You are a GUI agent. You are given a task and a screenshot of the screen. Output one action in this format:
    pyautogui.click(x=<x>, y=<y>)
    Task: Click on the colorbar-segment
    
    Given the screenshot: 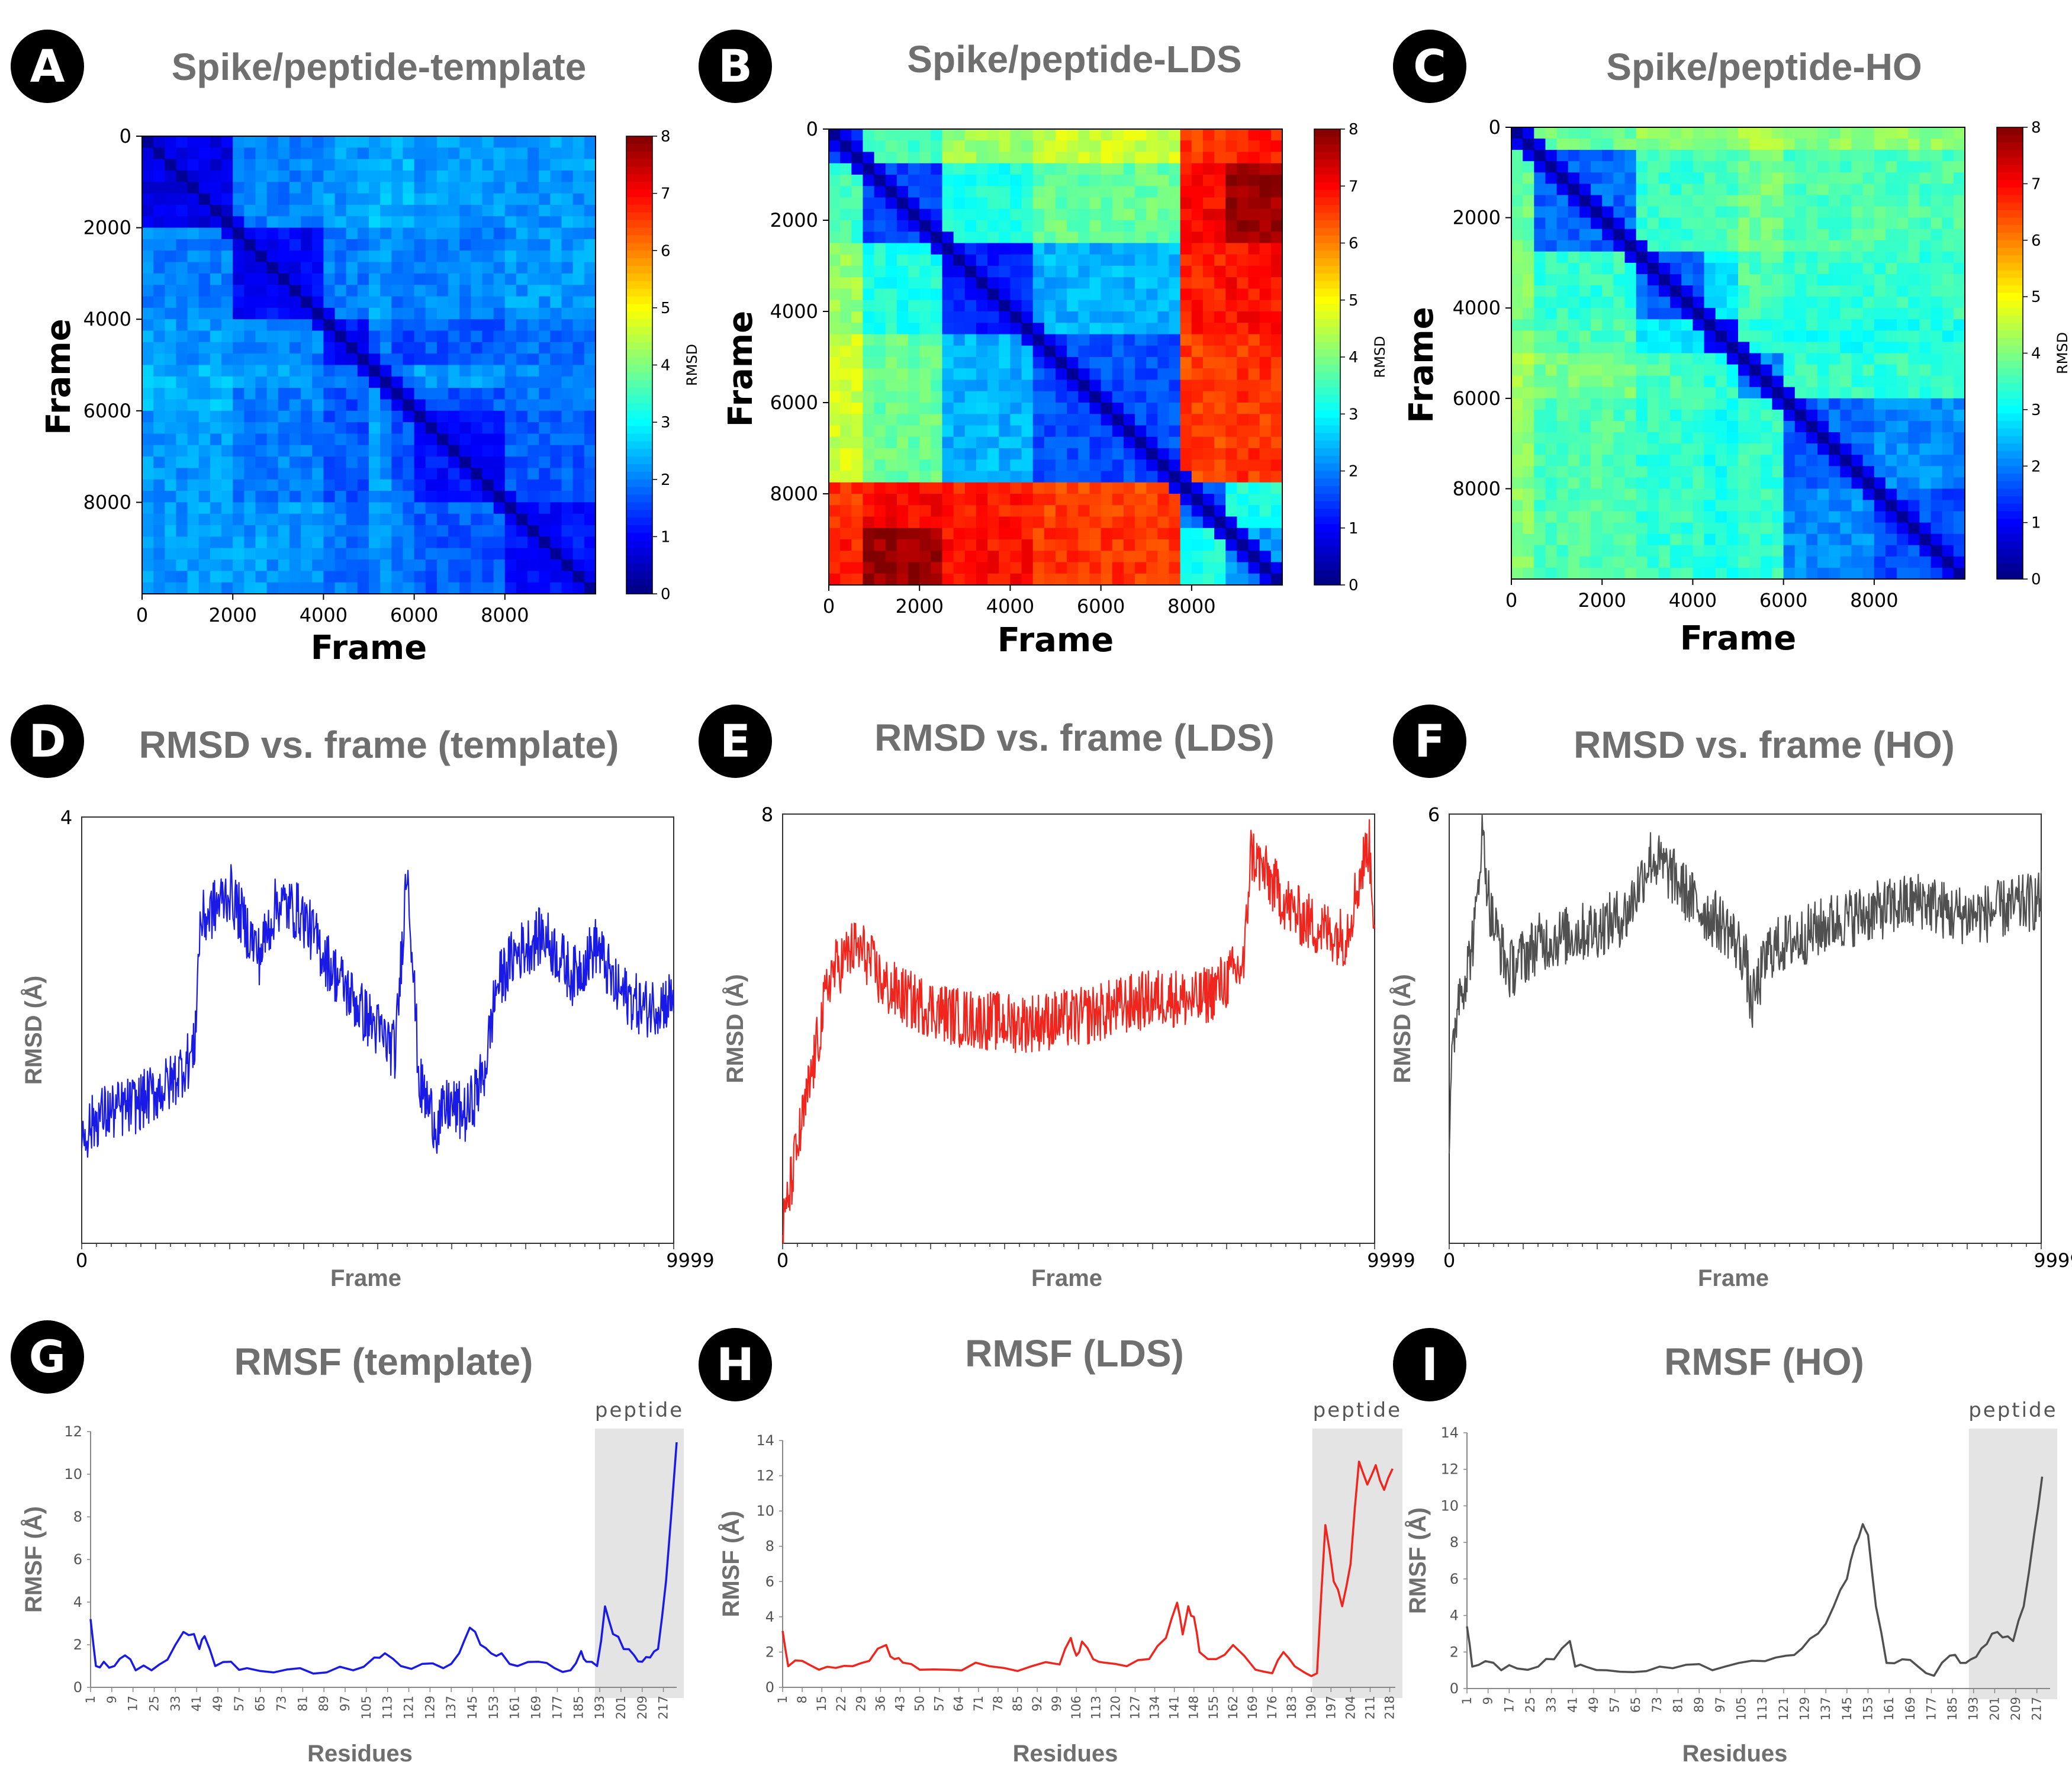 What is the action you would take?
    pyautogui.click(x=639, y=254)
    